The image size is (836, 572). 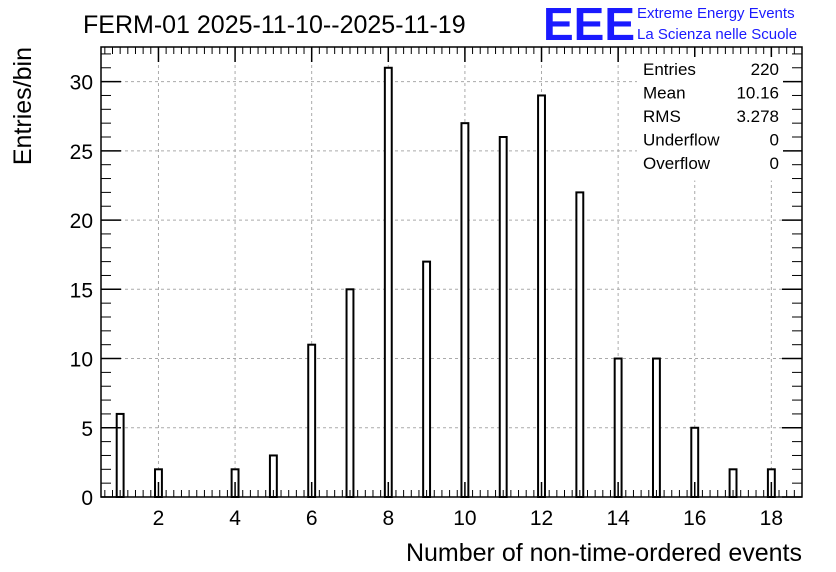 What do you see at coordinates (618, 518) in the screenshot?
I see `x-tick-label: 14` at bounding box center [618, 518].